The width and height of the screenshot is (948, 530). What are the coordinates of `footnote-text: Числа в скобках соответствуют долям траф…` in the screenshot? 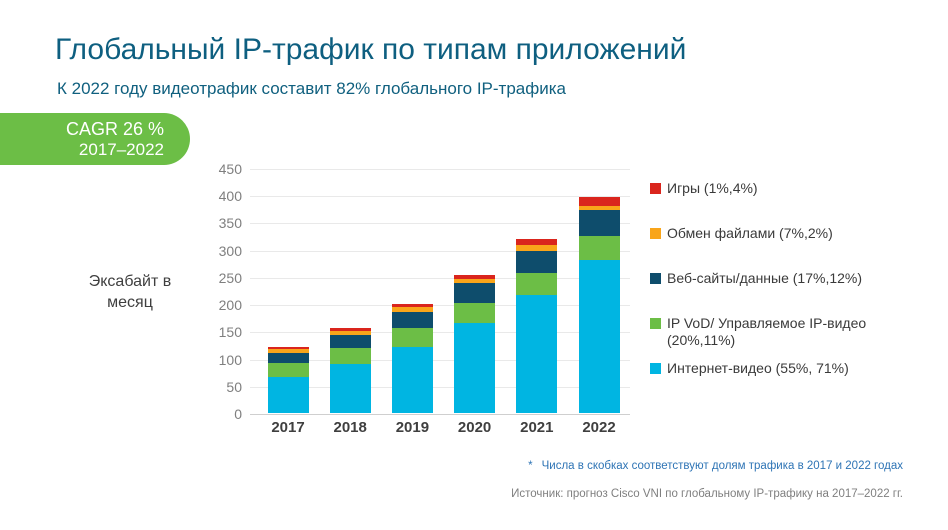 It's located at (722, 466).